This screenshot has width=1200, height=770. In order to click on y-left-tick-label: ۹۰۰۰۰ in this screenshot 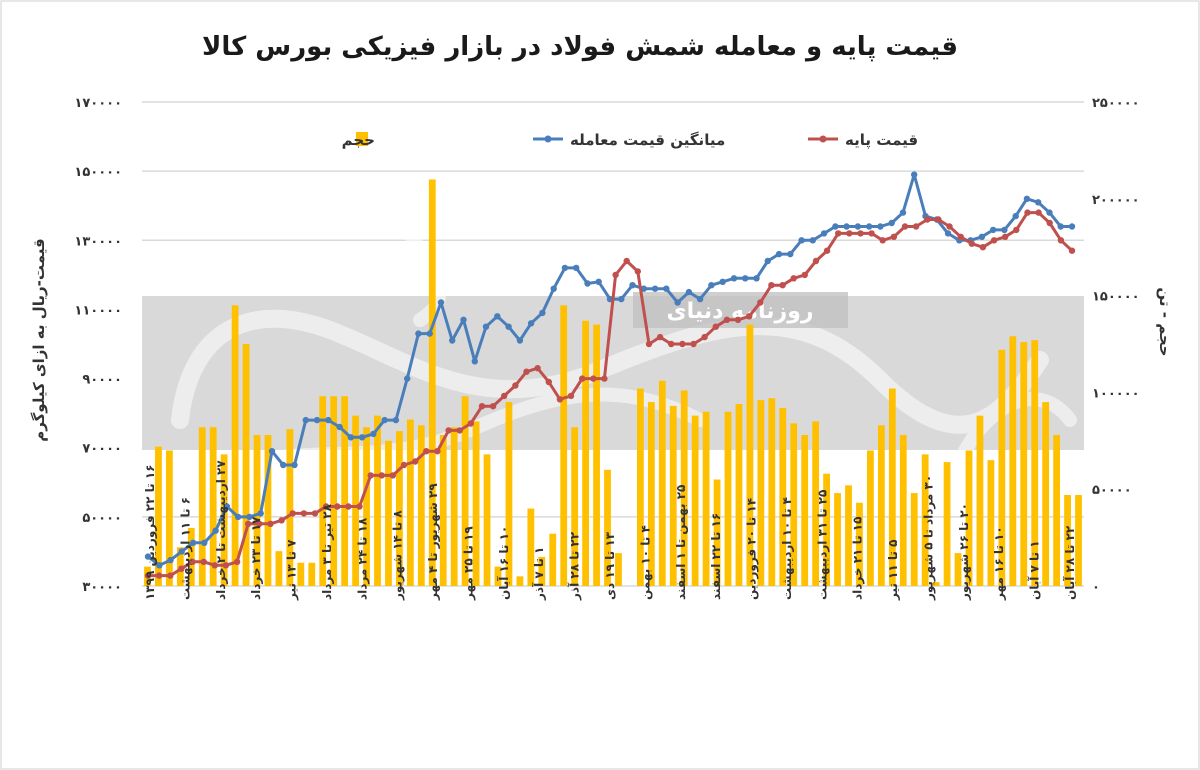, I will do `click(102, 380)`.